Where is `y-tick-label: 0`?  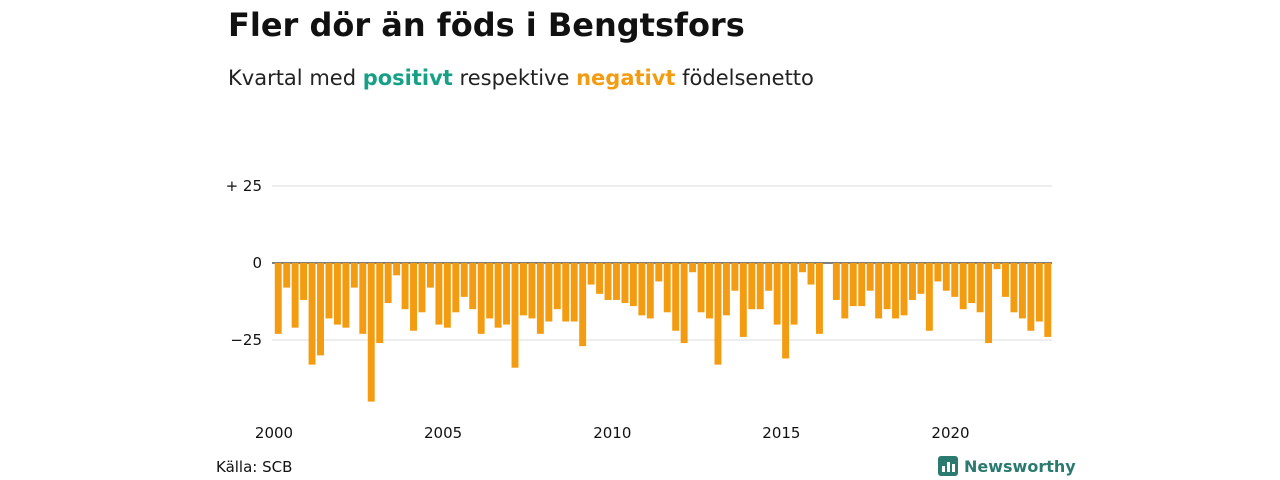
y-tick-label: 0 is located at coordinates (257, 263).